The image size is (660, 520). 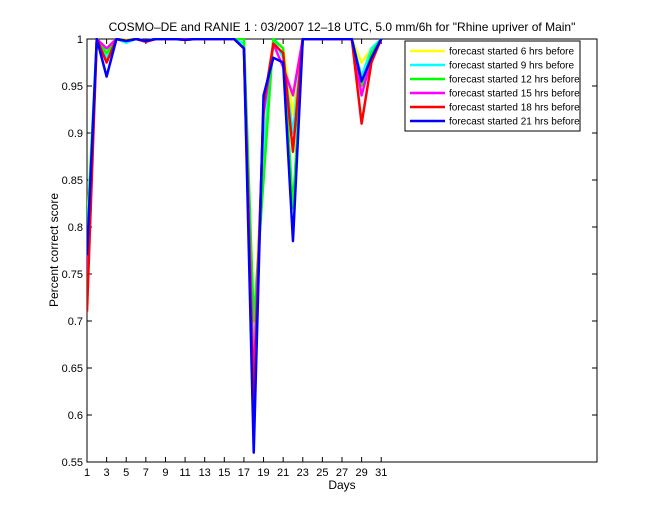 What do you see at coordinates (87, 473) in the screenshot?
I see `x-tick-label: 1` at bounding box center [87, 473].